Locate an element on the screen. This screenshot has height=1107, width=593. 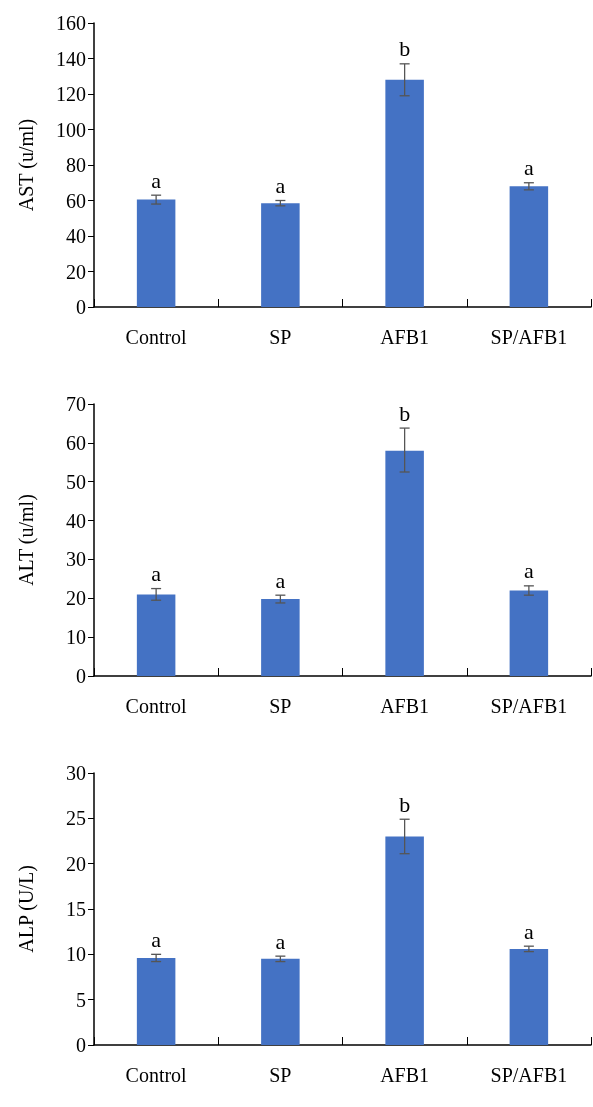
y-tick-label: 25 is located at coordinates (76, 818).